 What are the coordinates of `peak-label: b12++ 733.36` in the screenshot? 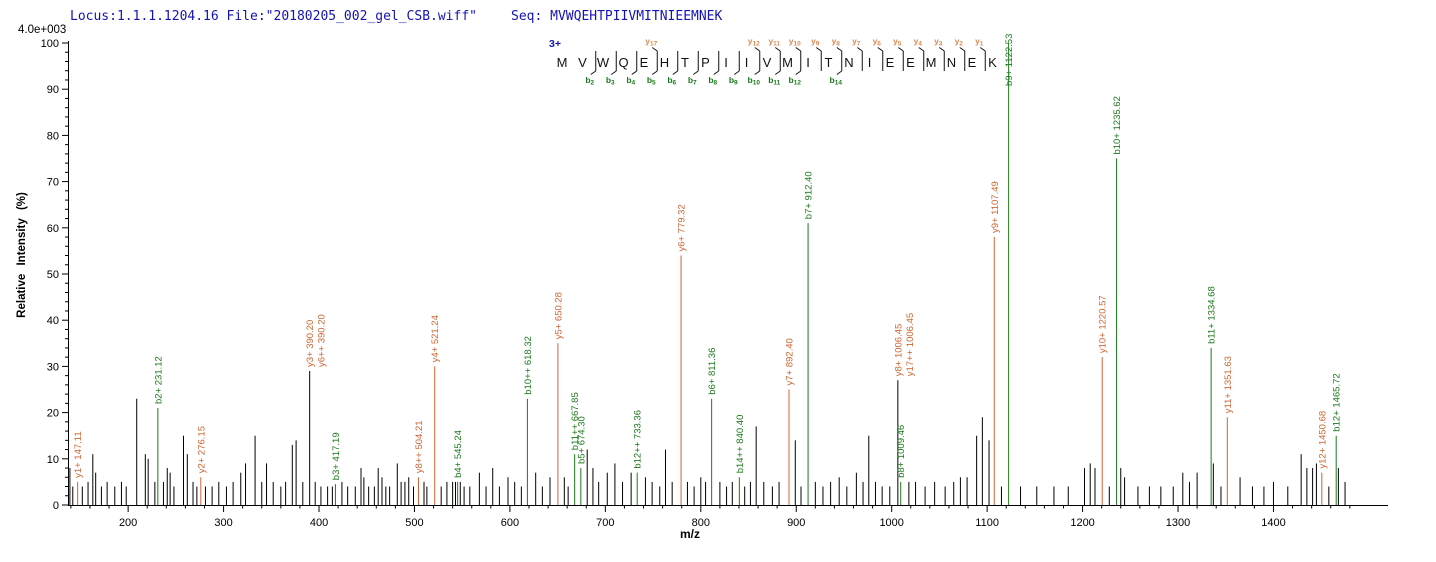 It's located at (638, 439).